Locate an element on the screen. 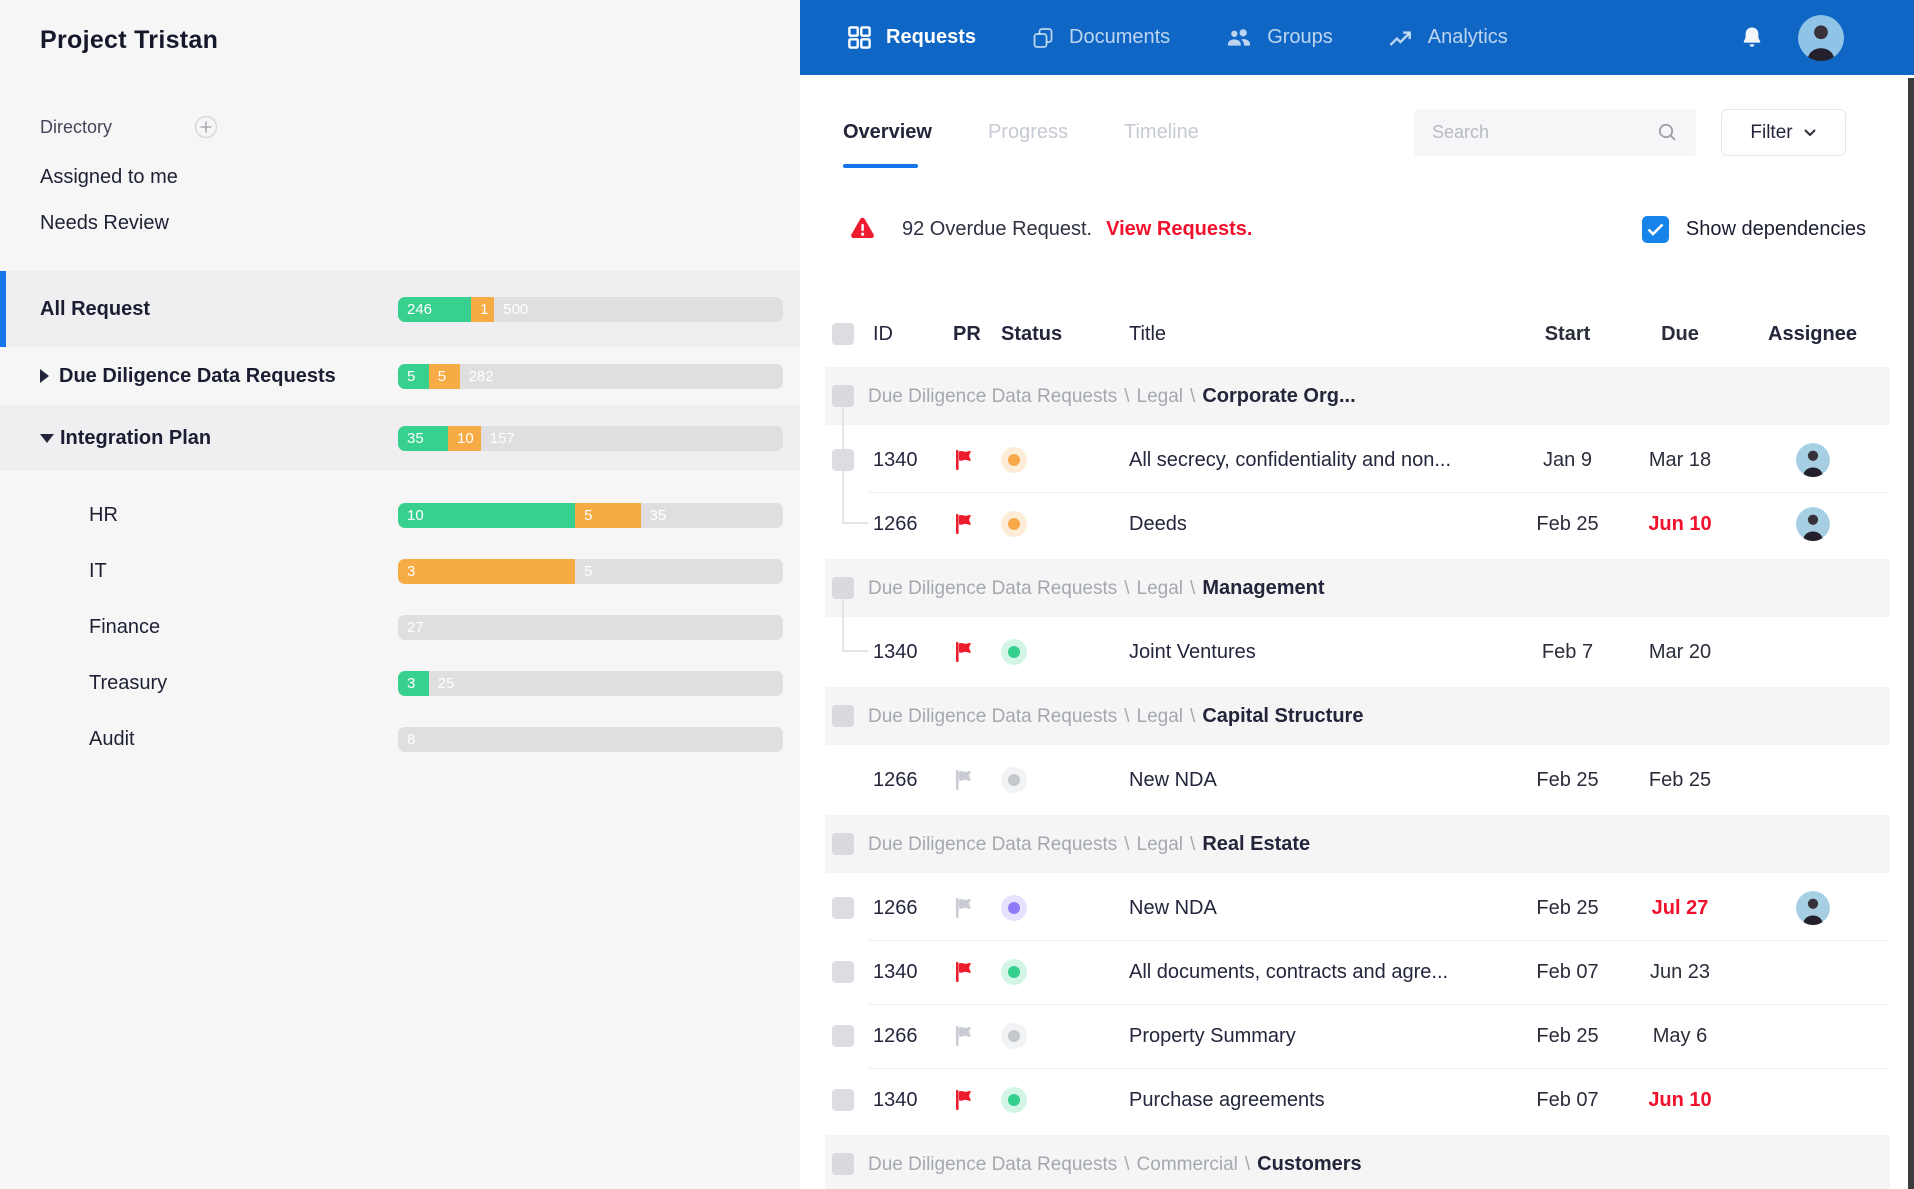 Image resolution: width=1914 pixels, height=1189 pixels. sidebar-subitem-hr: HR 10 5 35 is located at coordinates (400, 515).